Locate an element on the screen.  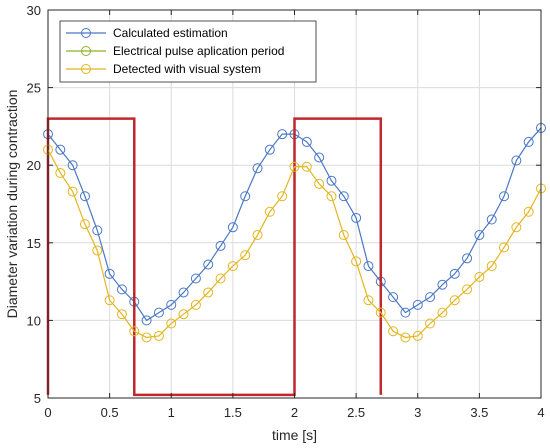
x-tick-label: 0 is located at coordinates (47, 412).